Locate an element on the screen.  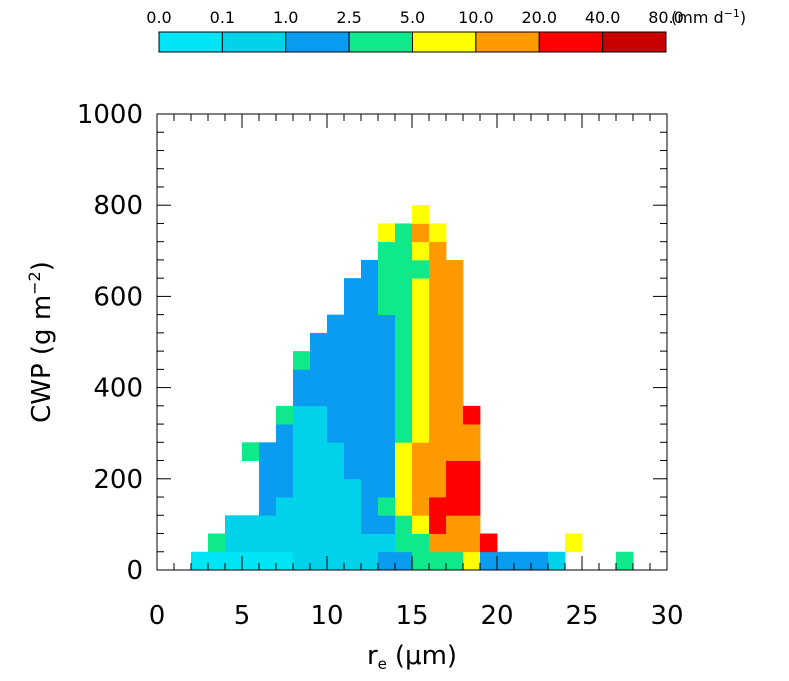
y-tick-label: 0 is located at coordinates (134, 571).